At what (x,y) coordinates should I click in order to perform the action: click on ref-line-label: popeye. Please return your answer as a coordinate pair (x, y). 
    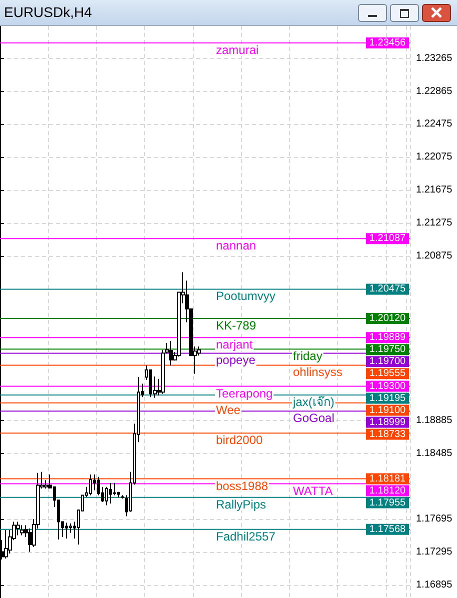
    Looking at the image, I should click on (236, 360).